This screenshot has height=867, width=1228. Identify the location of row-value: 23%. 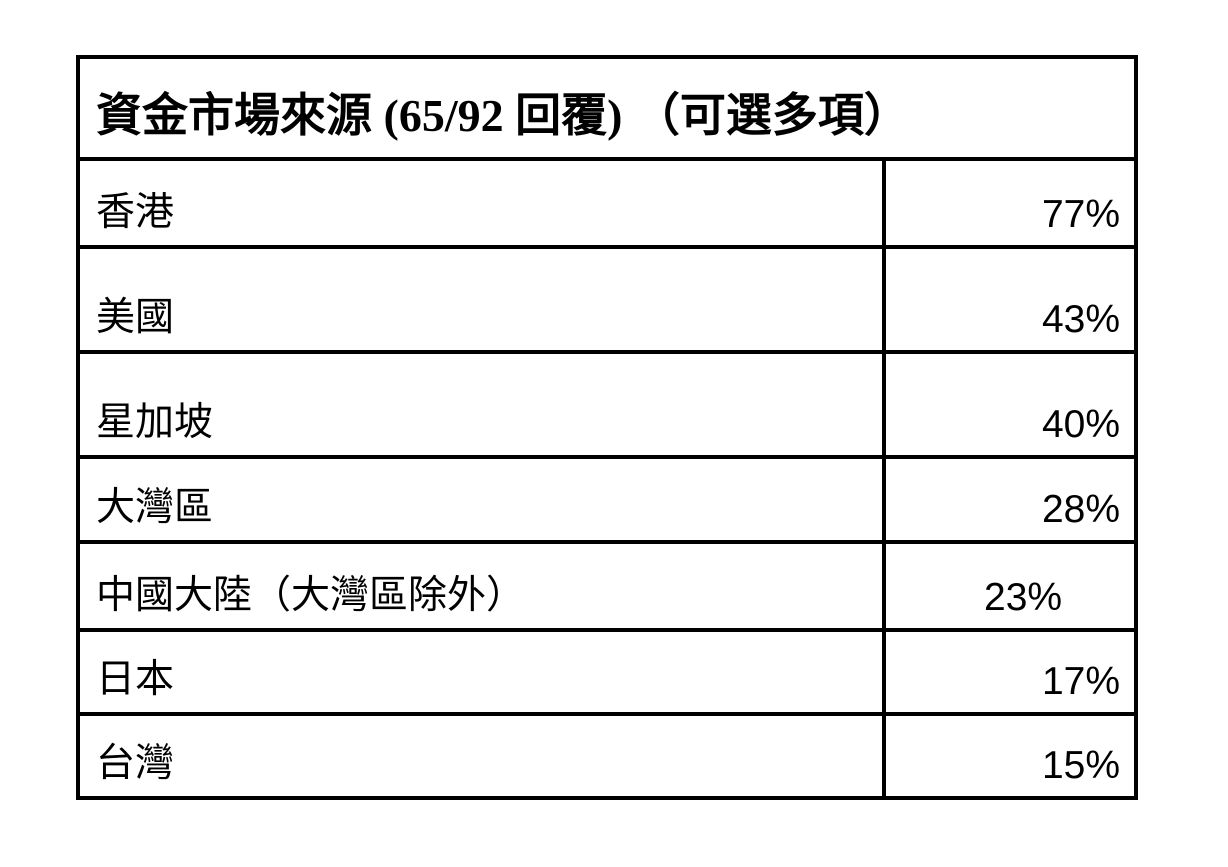
(1023, 597).